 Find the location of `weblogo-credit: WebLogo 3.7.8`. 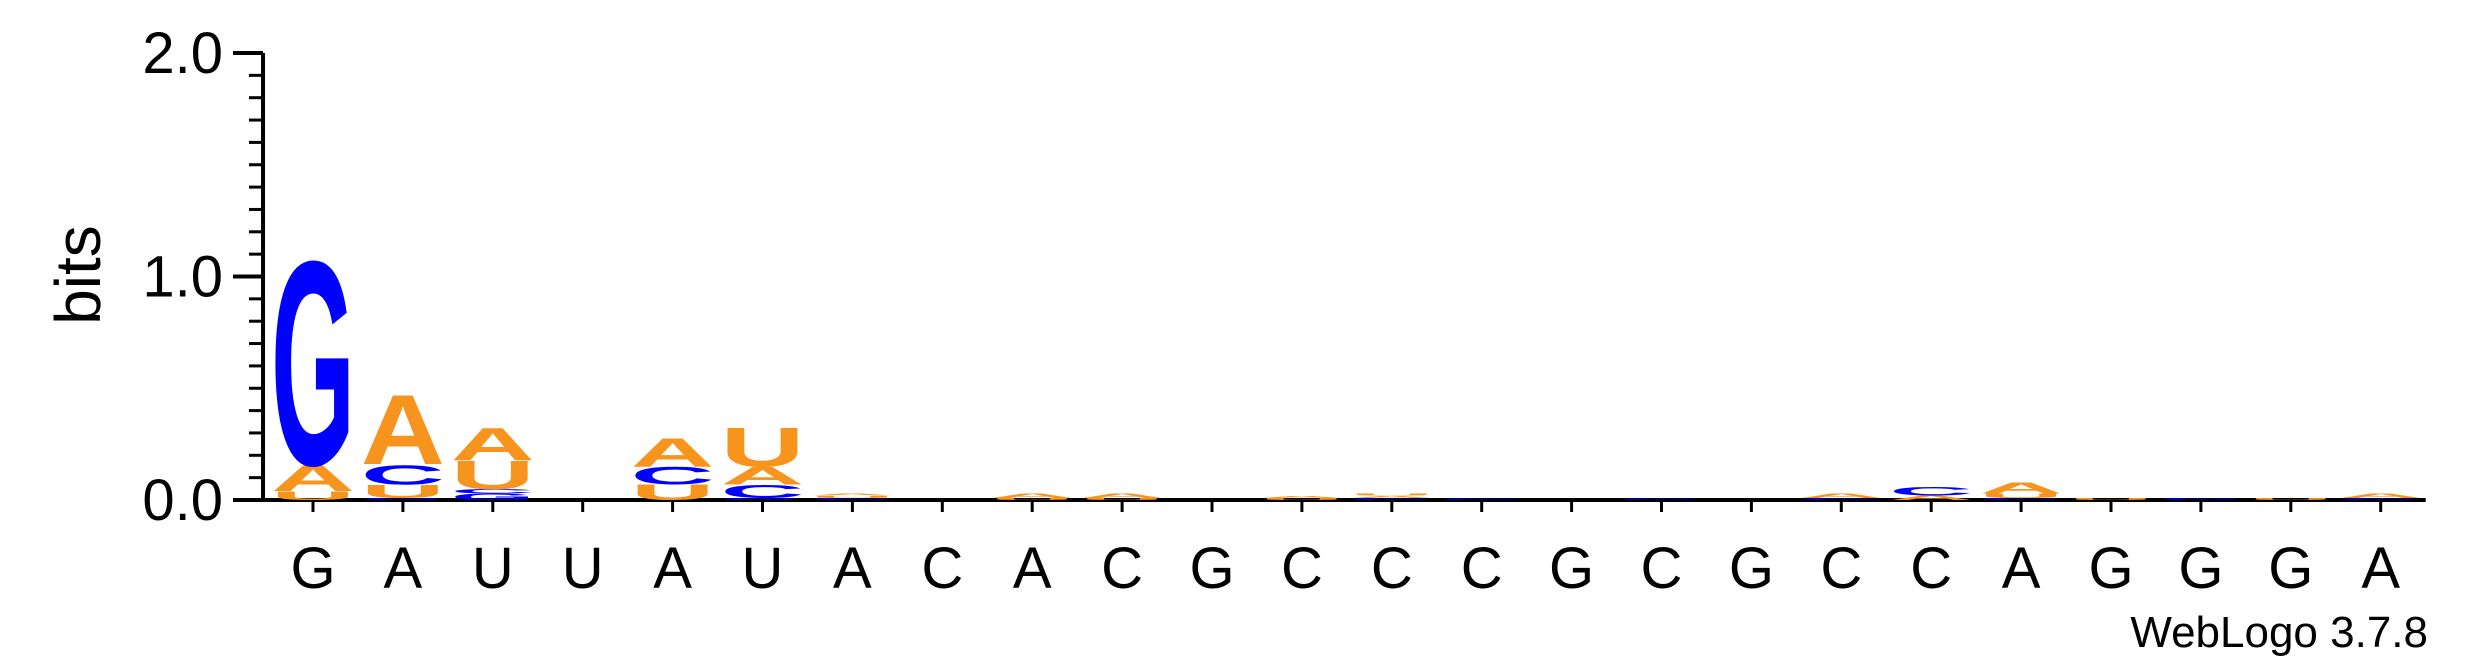

weblogo-credit: WebLogo 3.7.8 is located at coordinates (2279, 632).